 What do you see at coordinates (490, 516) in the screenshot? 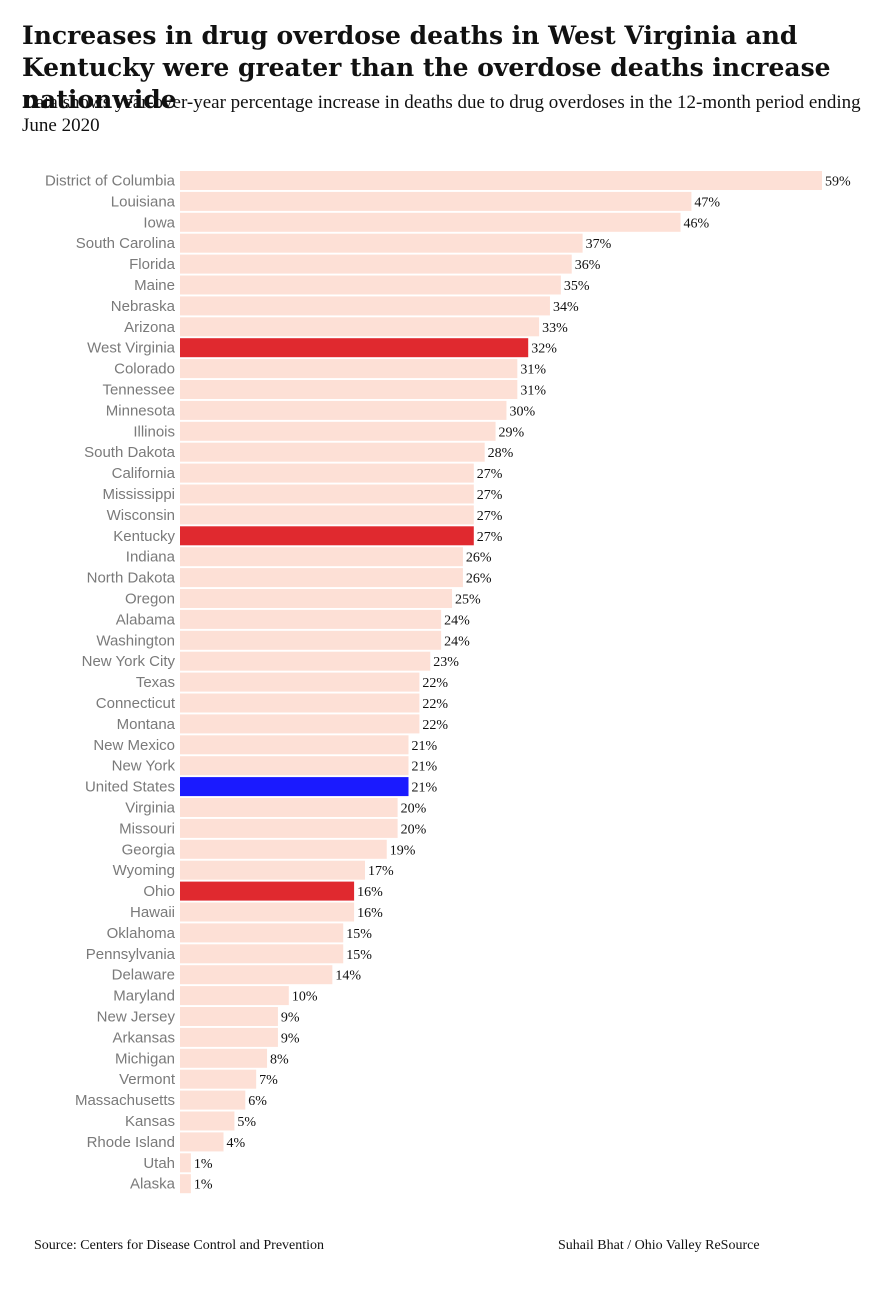
I see `value-label-wisconsin: 27%` at bounding box center [490, 516].